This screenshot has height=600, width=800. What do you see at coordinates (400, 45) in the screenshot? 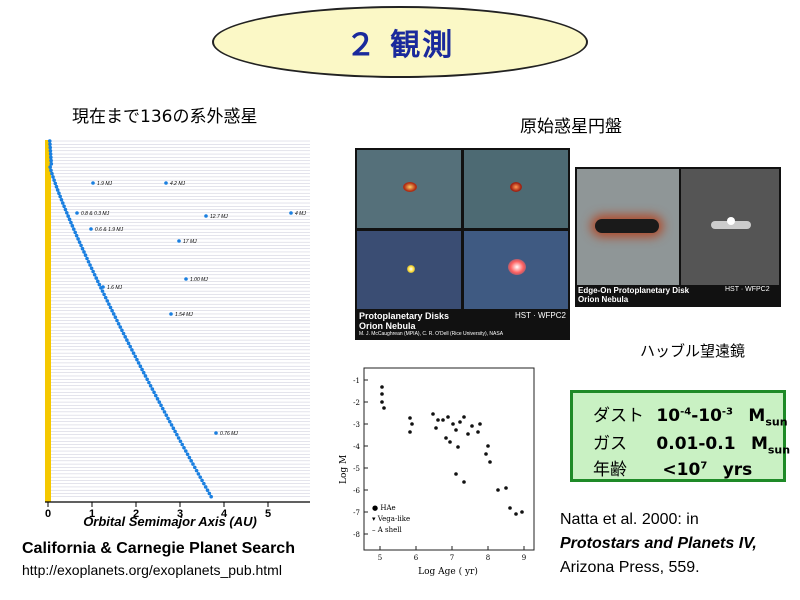
I see `slide-title: ２ 観測` at bounding box center [400, 45].